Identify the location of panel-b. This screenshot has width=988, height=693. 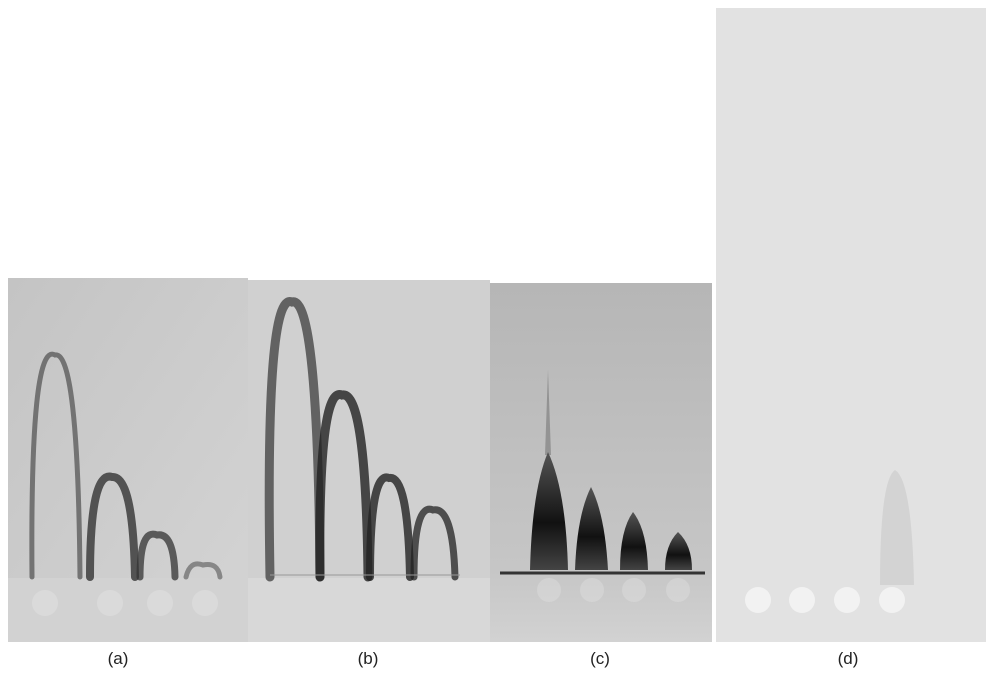
(369, 461).